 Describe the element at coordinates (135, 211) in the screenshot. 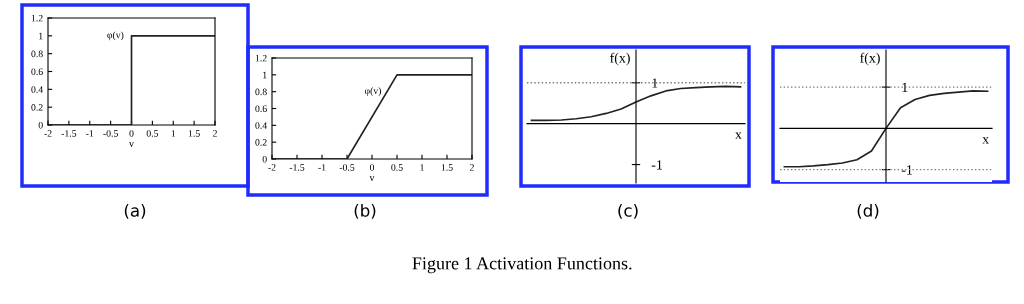

I see `text: (a)` at that location.